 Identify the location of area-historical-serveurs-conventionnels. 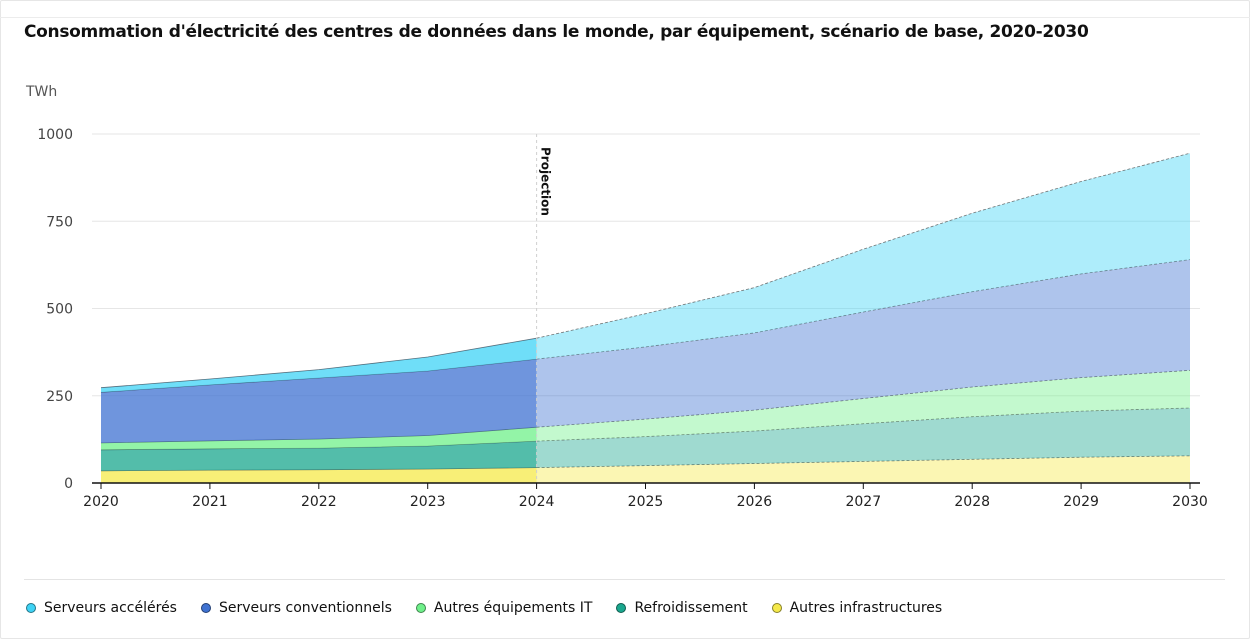
(319, 401).